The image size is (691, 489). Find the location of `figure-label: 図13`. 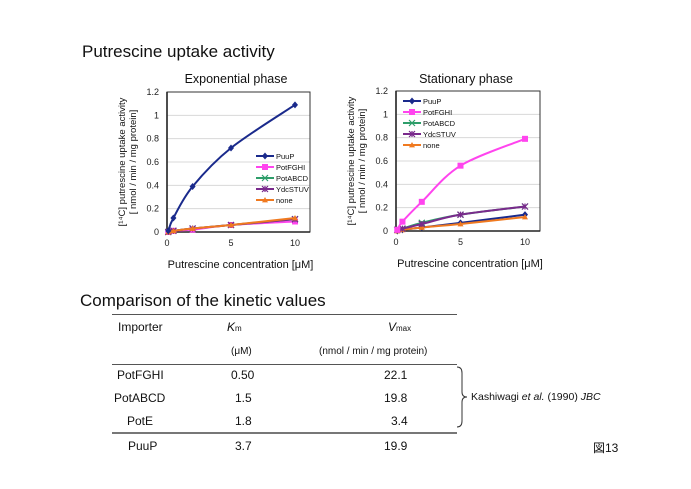

figure-label: 図13 is located at coordinates (606, 448).